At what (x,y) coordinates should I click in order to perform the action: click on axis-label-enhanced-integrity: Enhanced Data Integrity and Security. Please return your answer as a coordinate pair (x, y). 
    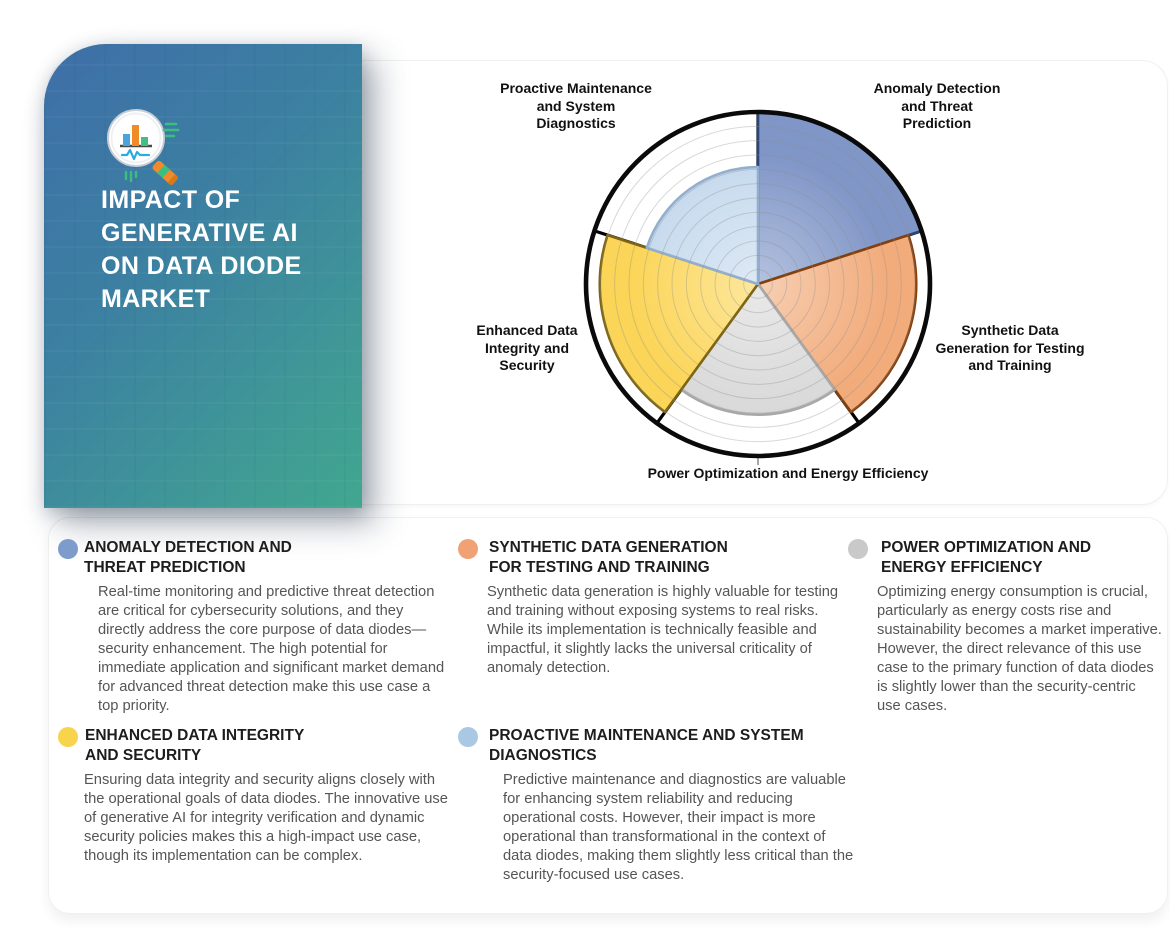
    Looking at the image, I should click on (527, 347).